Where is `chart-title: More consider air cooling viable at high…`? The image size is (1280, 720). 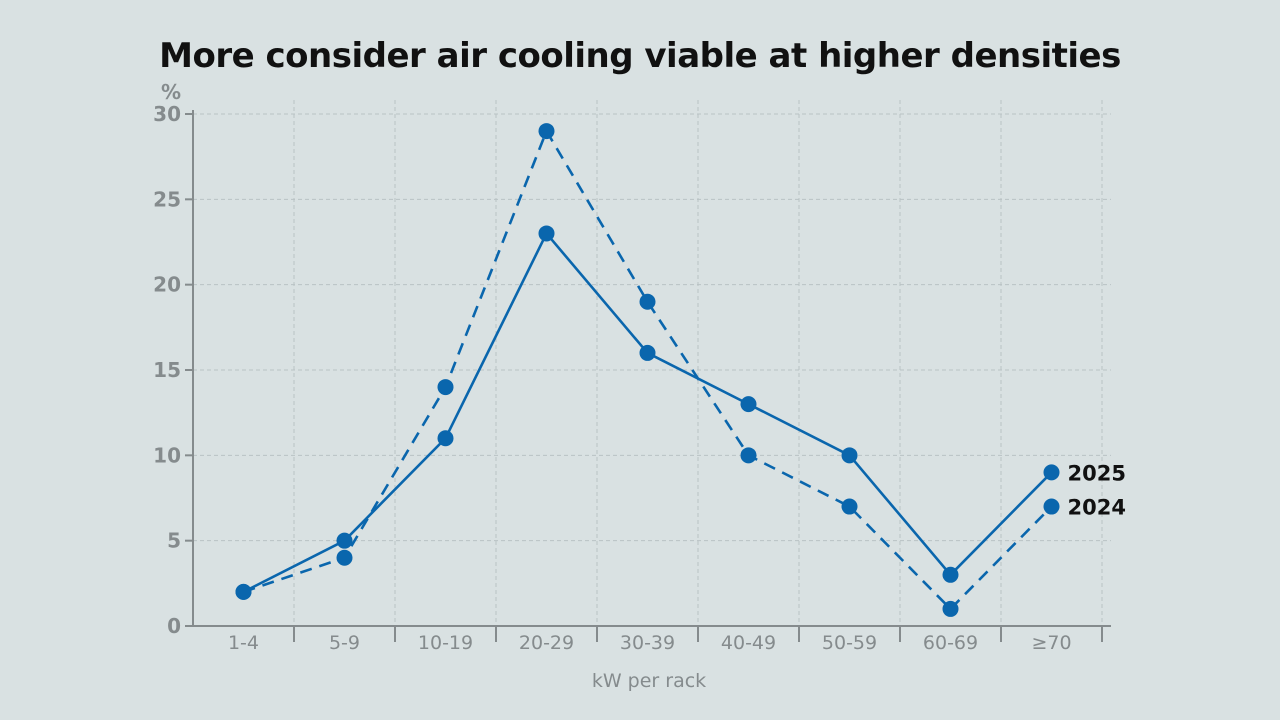 chart-title: More consider air cooling viable at high… is located at coordinates (640, 56).